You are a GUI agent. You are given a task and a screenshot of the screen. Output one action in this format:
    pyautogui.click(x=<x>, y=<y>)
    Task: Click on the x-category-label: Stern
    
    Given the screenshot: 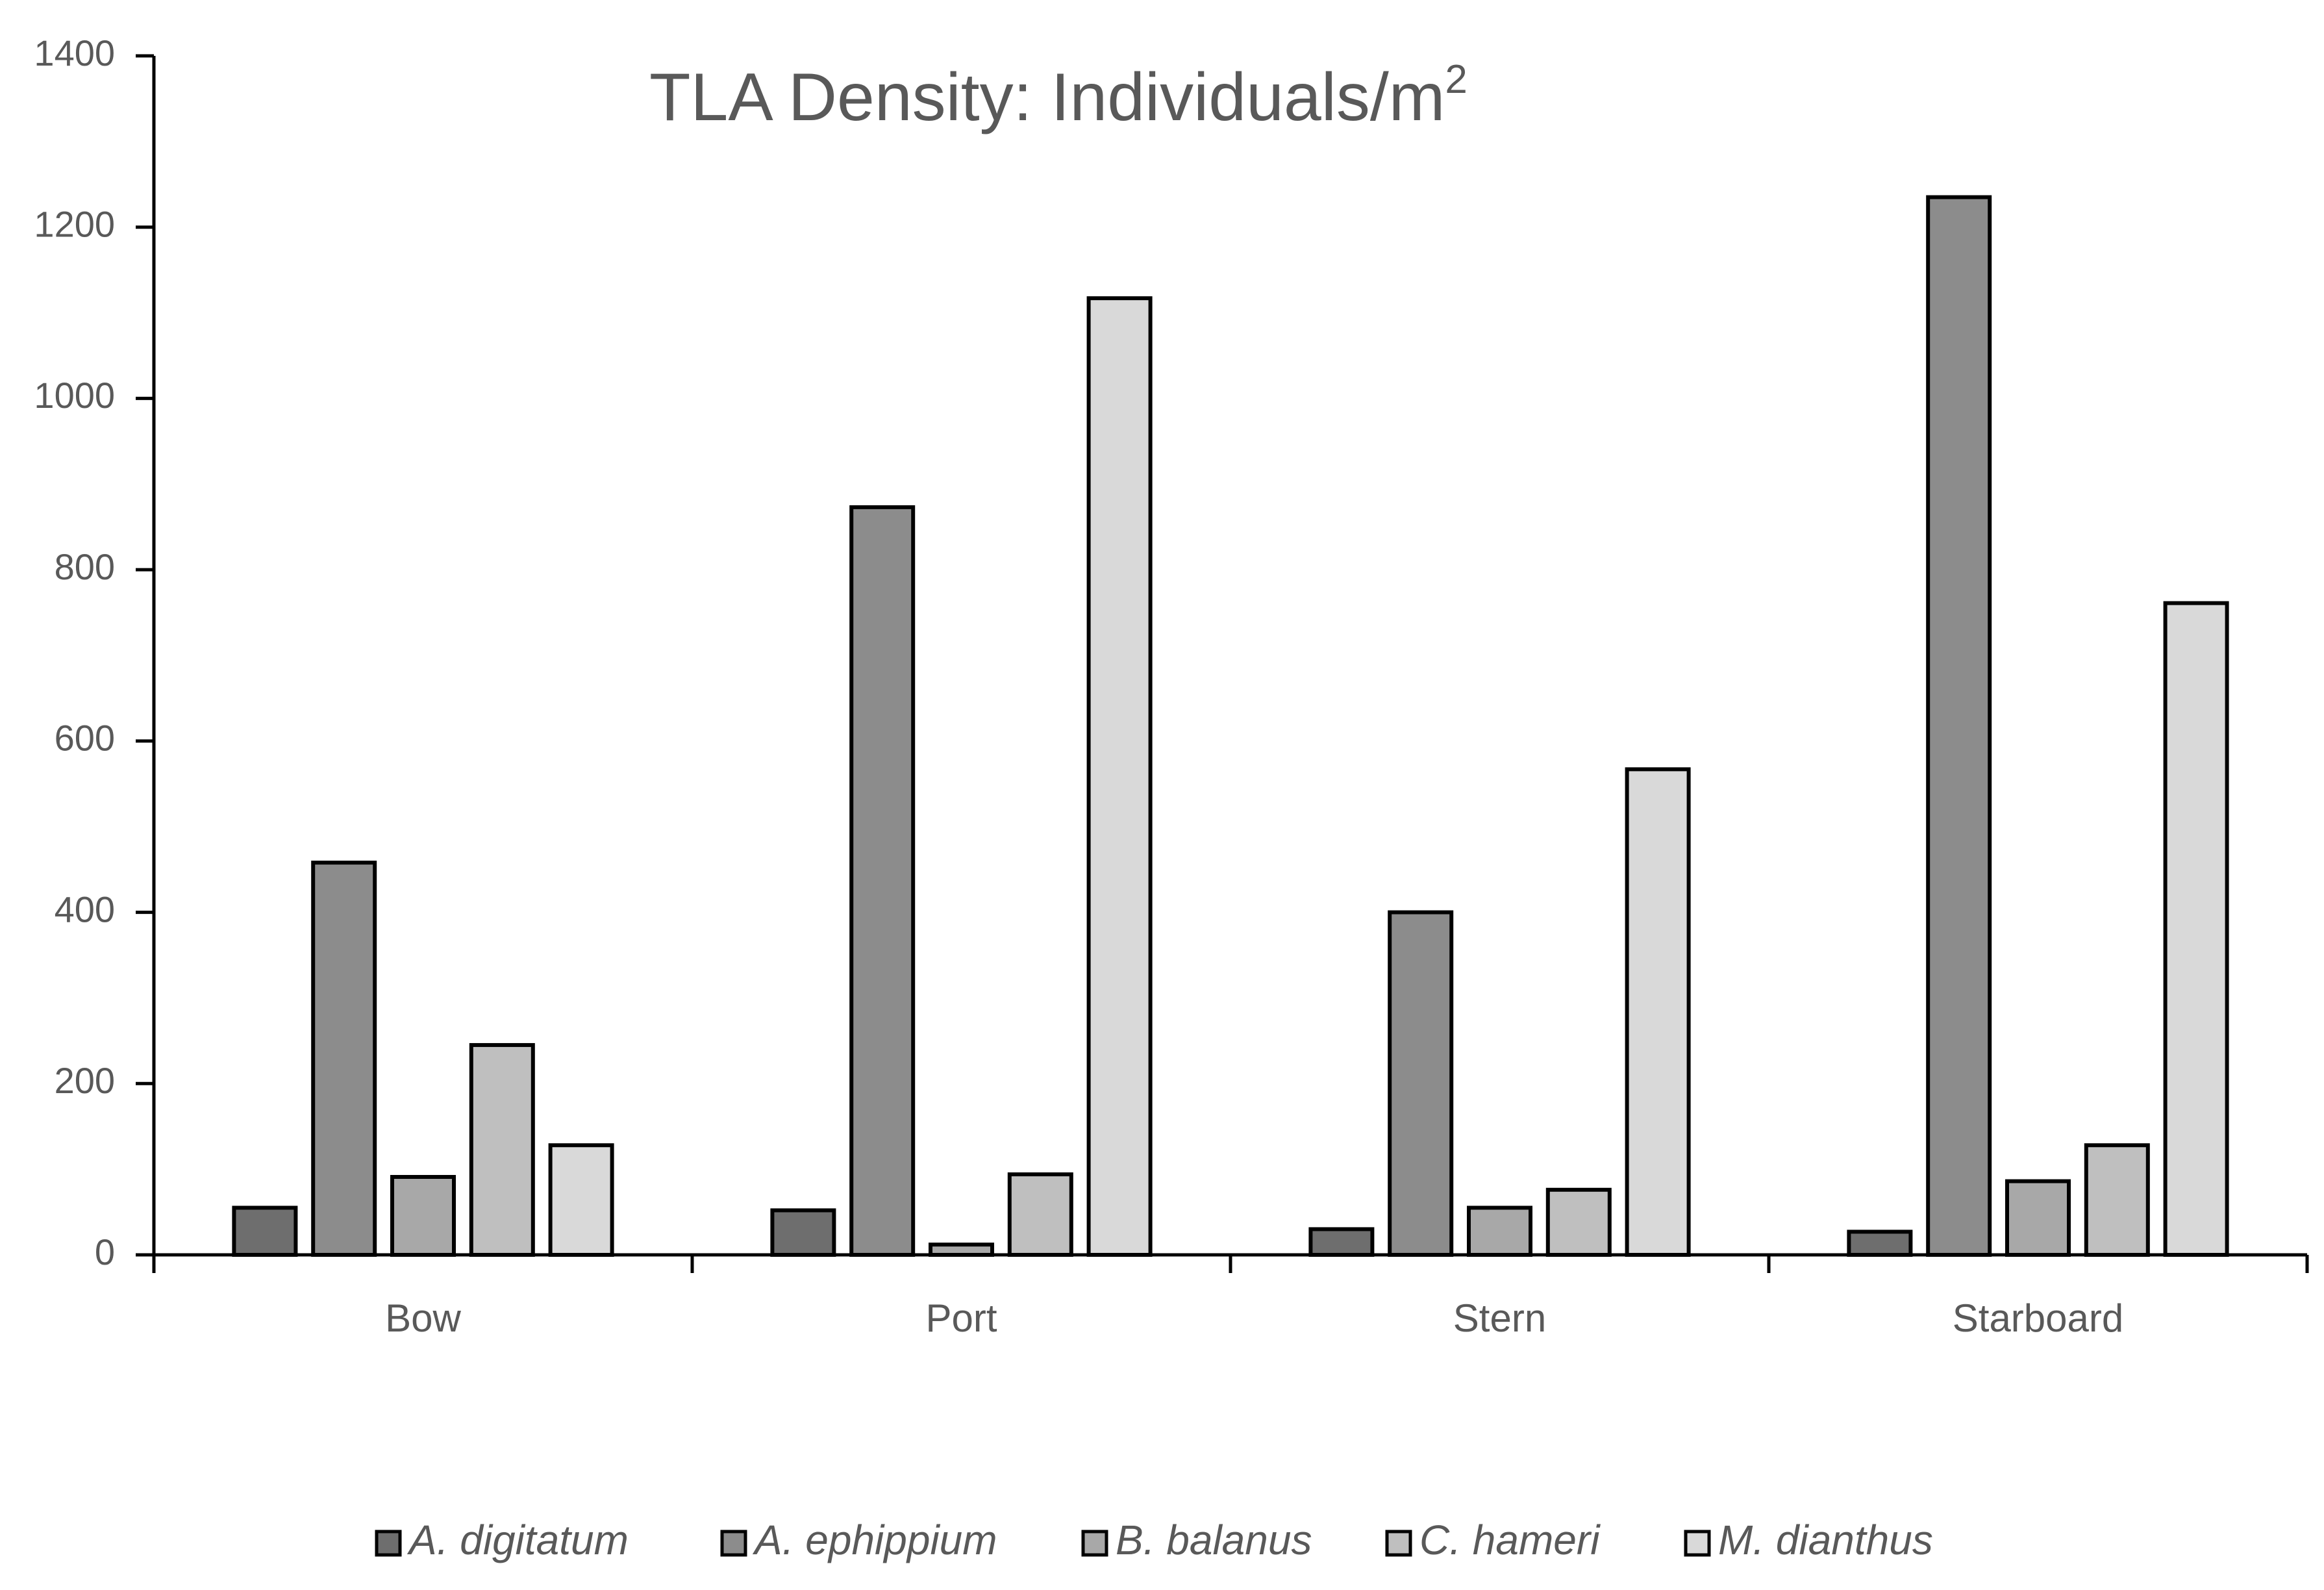 What is the action you would take?
    pyautogui.click(x=1500, y=1318)
    